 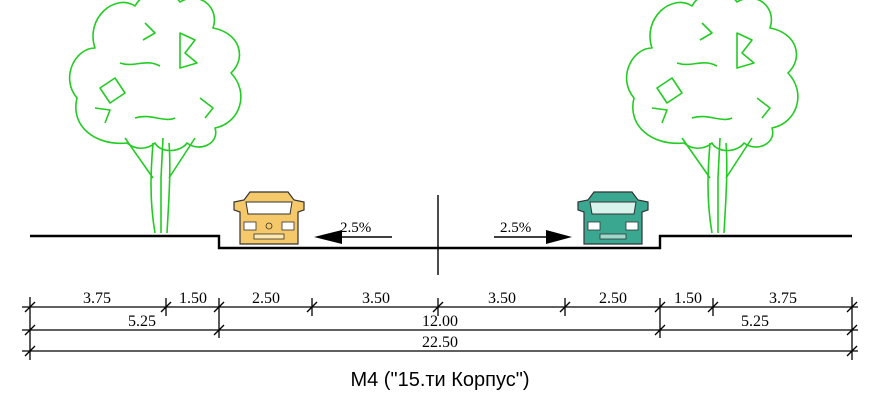 What do you see at coordinates (613, 298) in the screenshot?
I see `dim-lane-4: 2.50` at bounding box center [613, 298].